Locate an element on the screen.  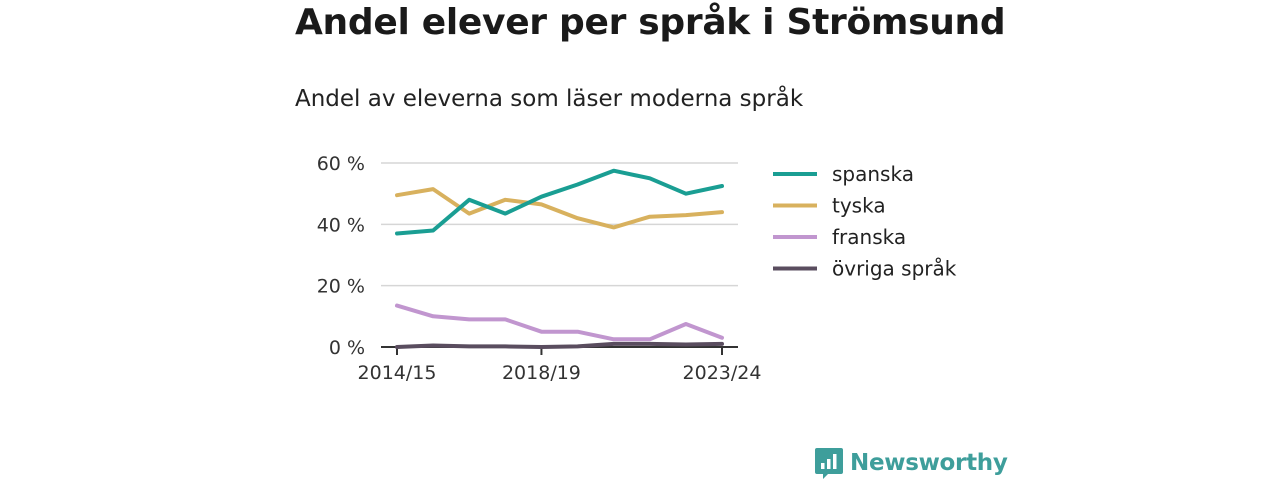
x-axis: 2014/15 2018/19 2023/24 is located at coordinates (560, 365).